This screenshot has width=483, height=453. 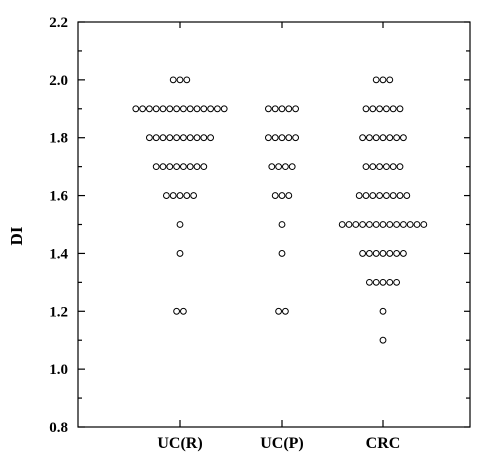 What do you see at coordinates (16, 235) in the screenshot?
I see `y-axis-title: DI` at bounding box center [16, 235].